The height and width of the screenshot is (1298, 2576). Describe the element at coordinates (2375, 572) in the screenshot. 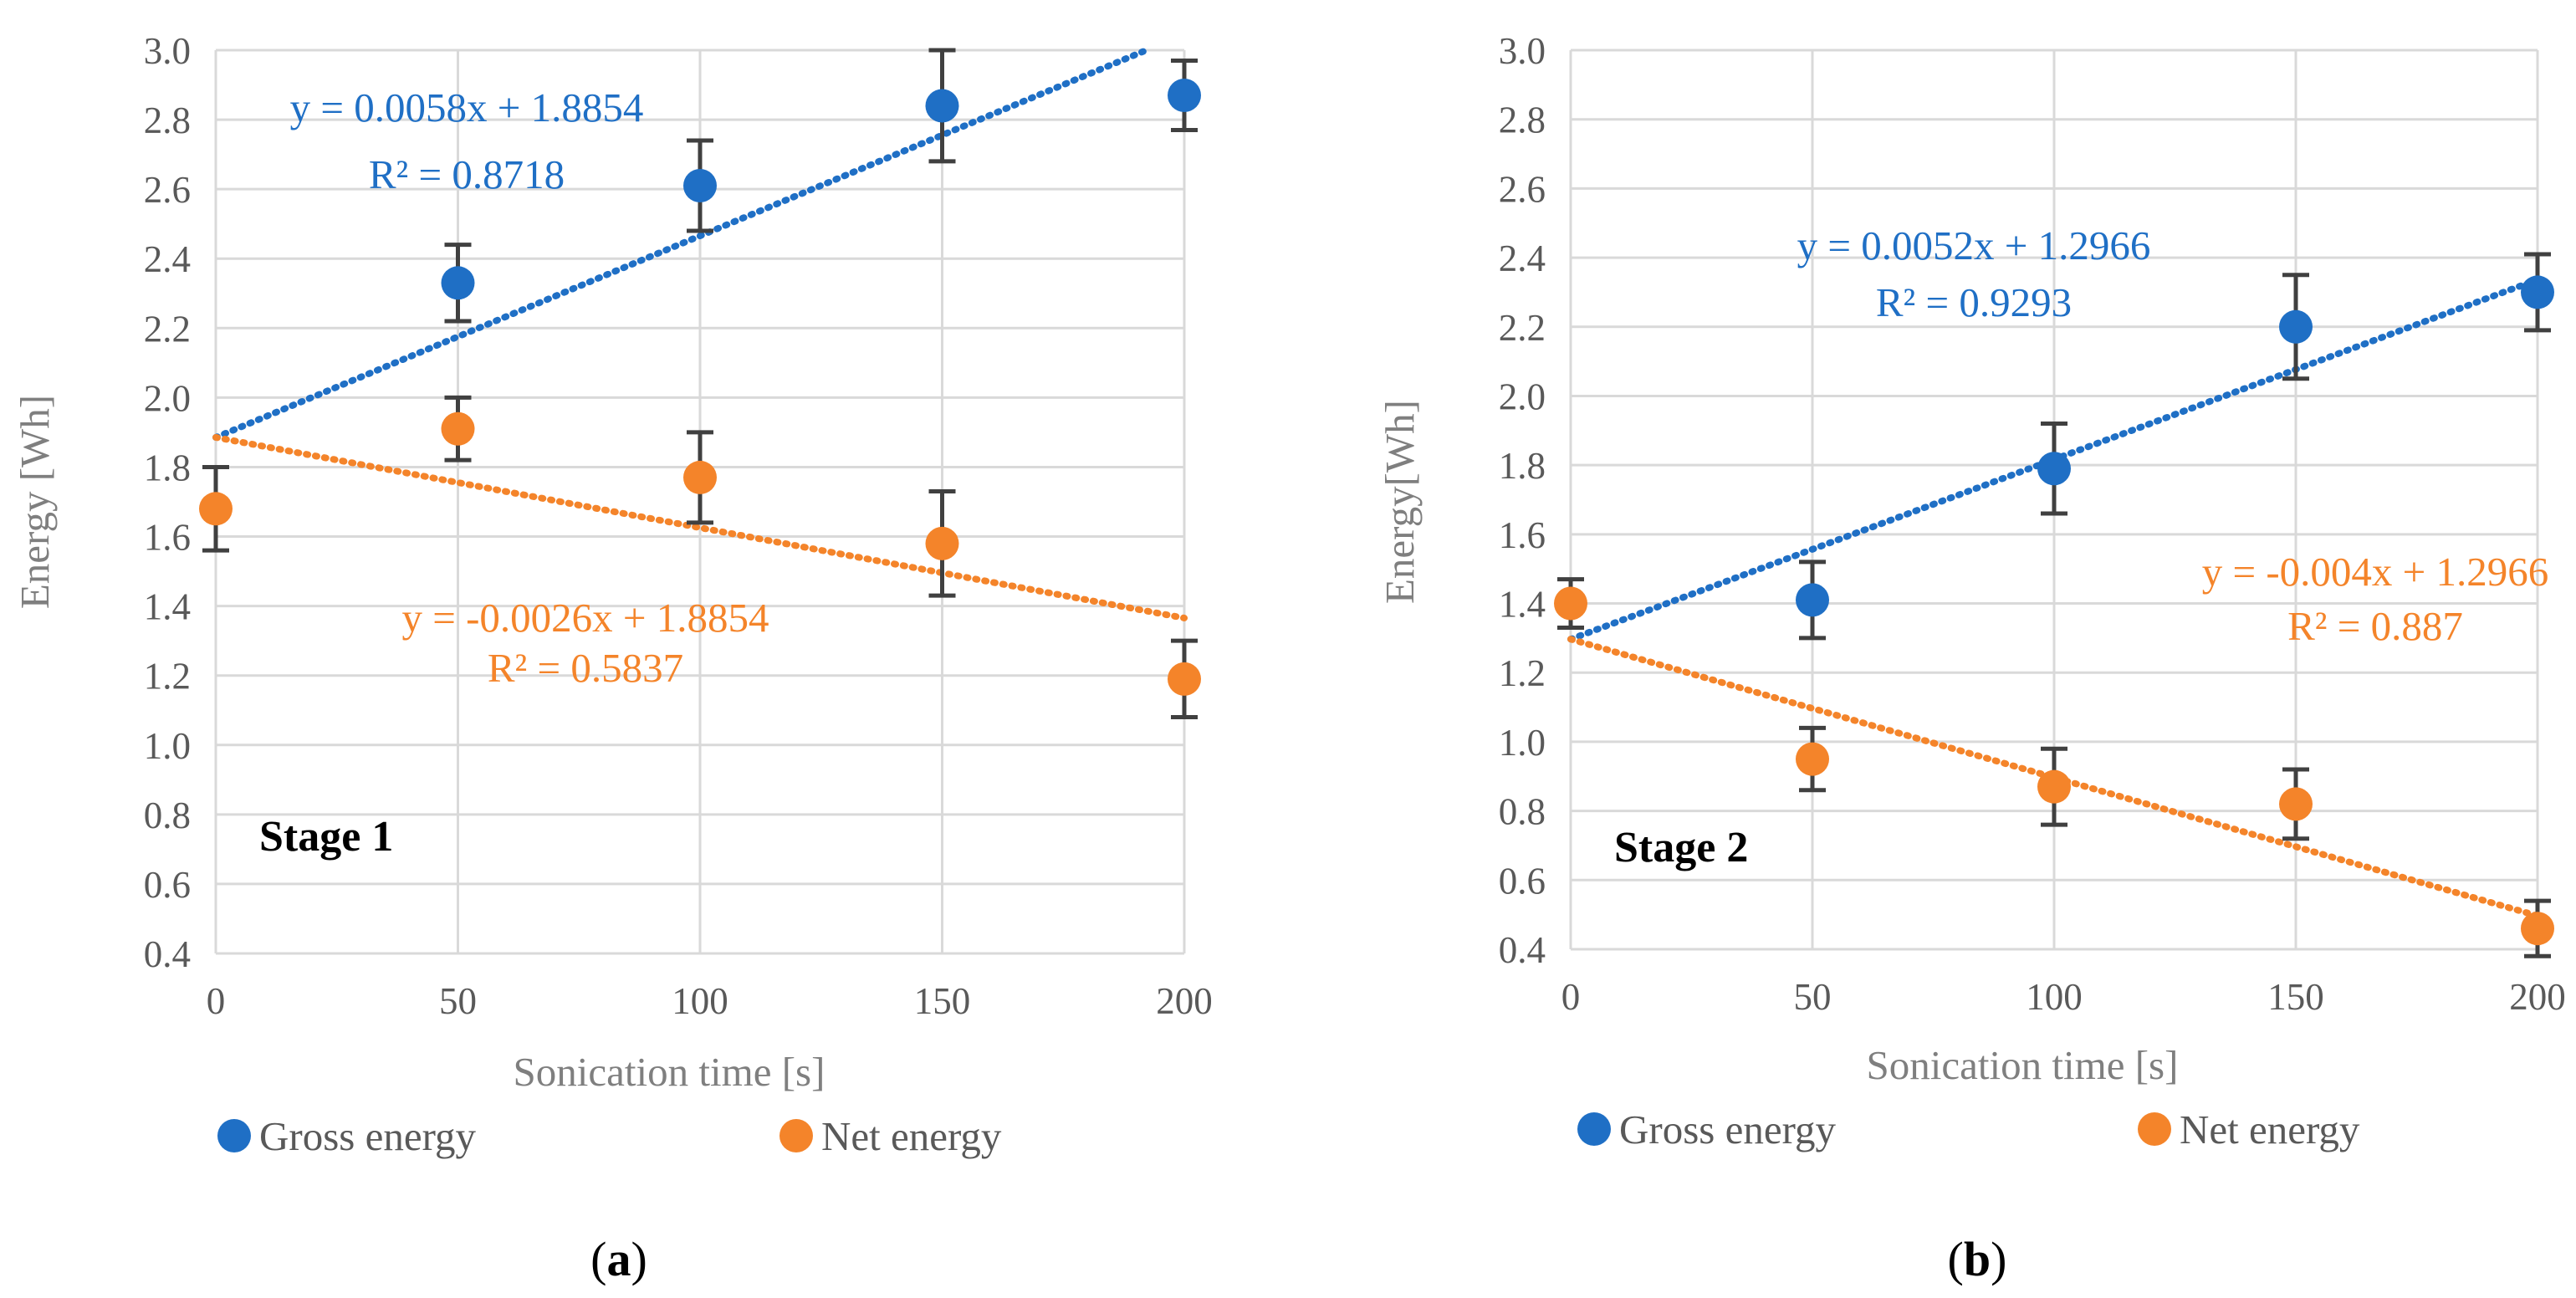

I see `net-energy-trend-equation: y = -0.004x + 1.2966` at that location.